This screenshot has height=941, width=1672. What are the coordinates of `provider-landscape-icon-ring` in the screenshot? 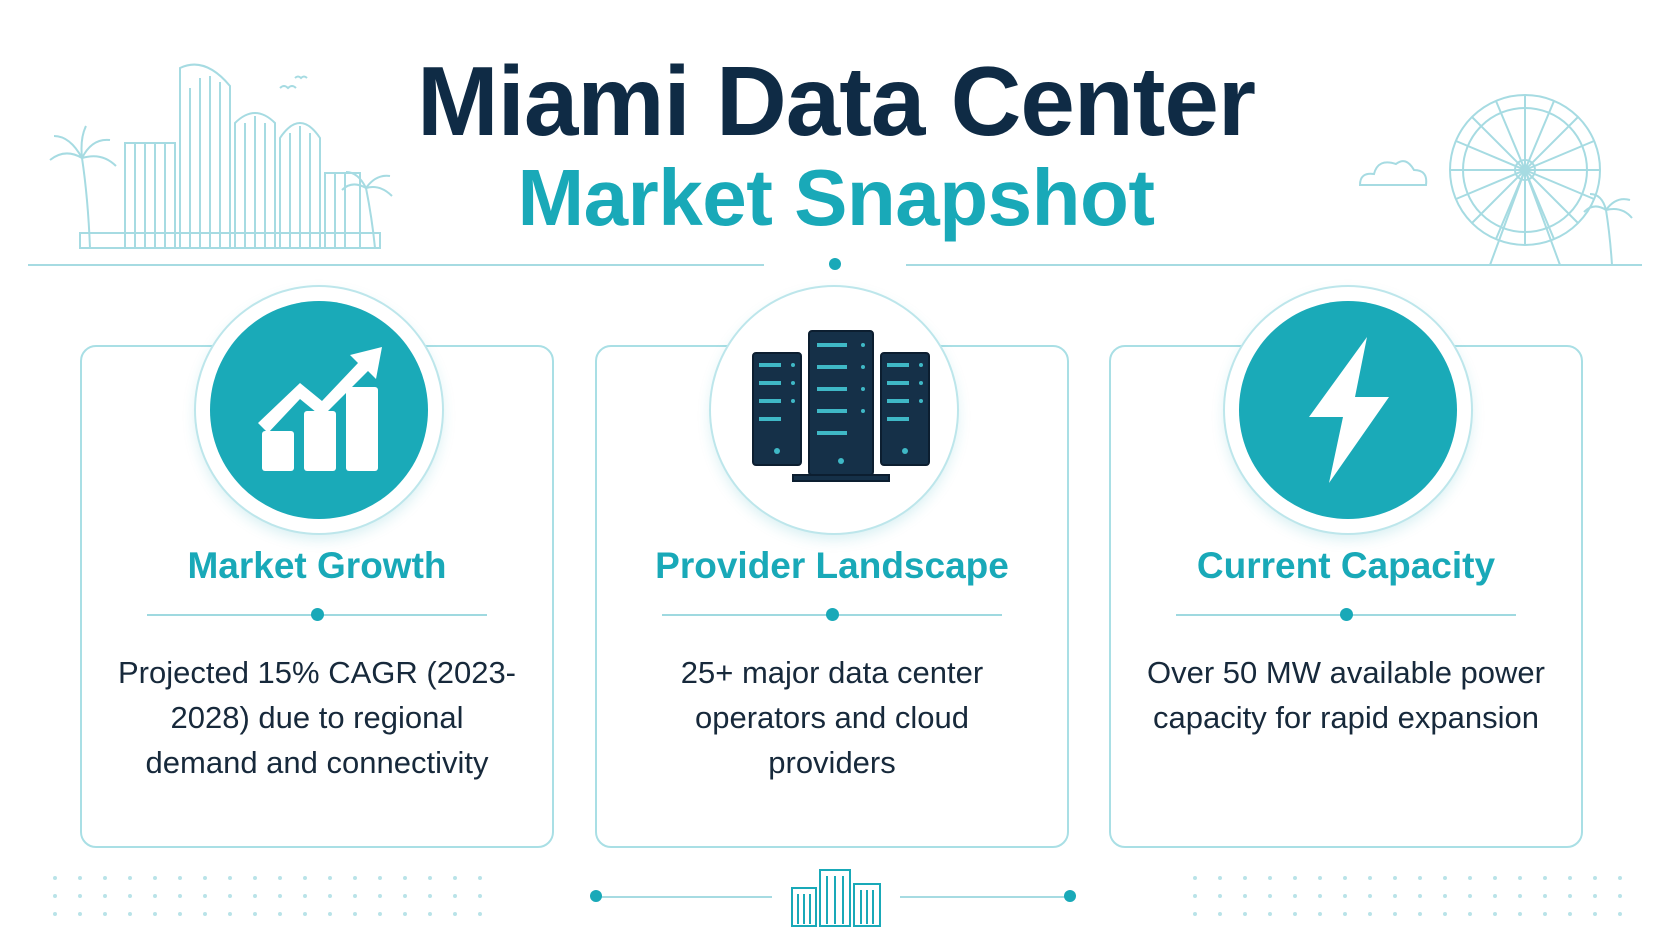 It's located at (834, 410).